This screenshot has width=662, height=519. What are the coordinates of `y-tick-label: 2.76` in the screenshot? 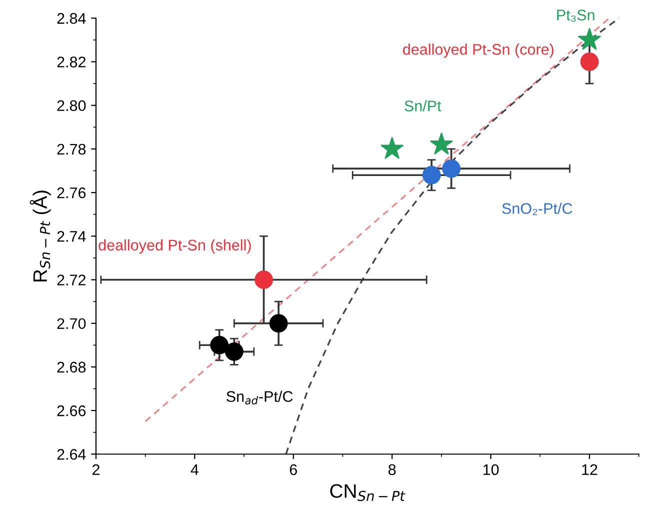 It's located at (71, 192).